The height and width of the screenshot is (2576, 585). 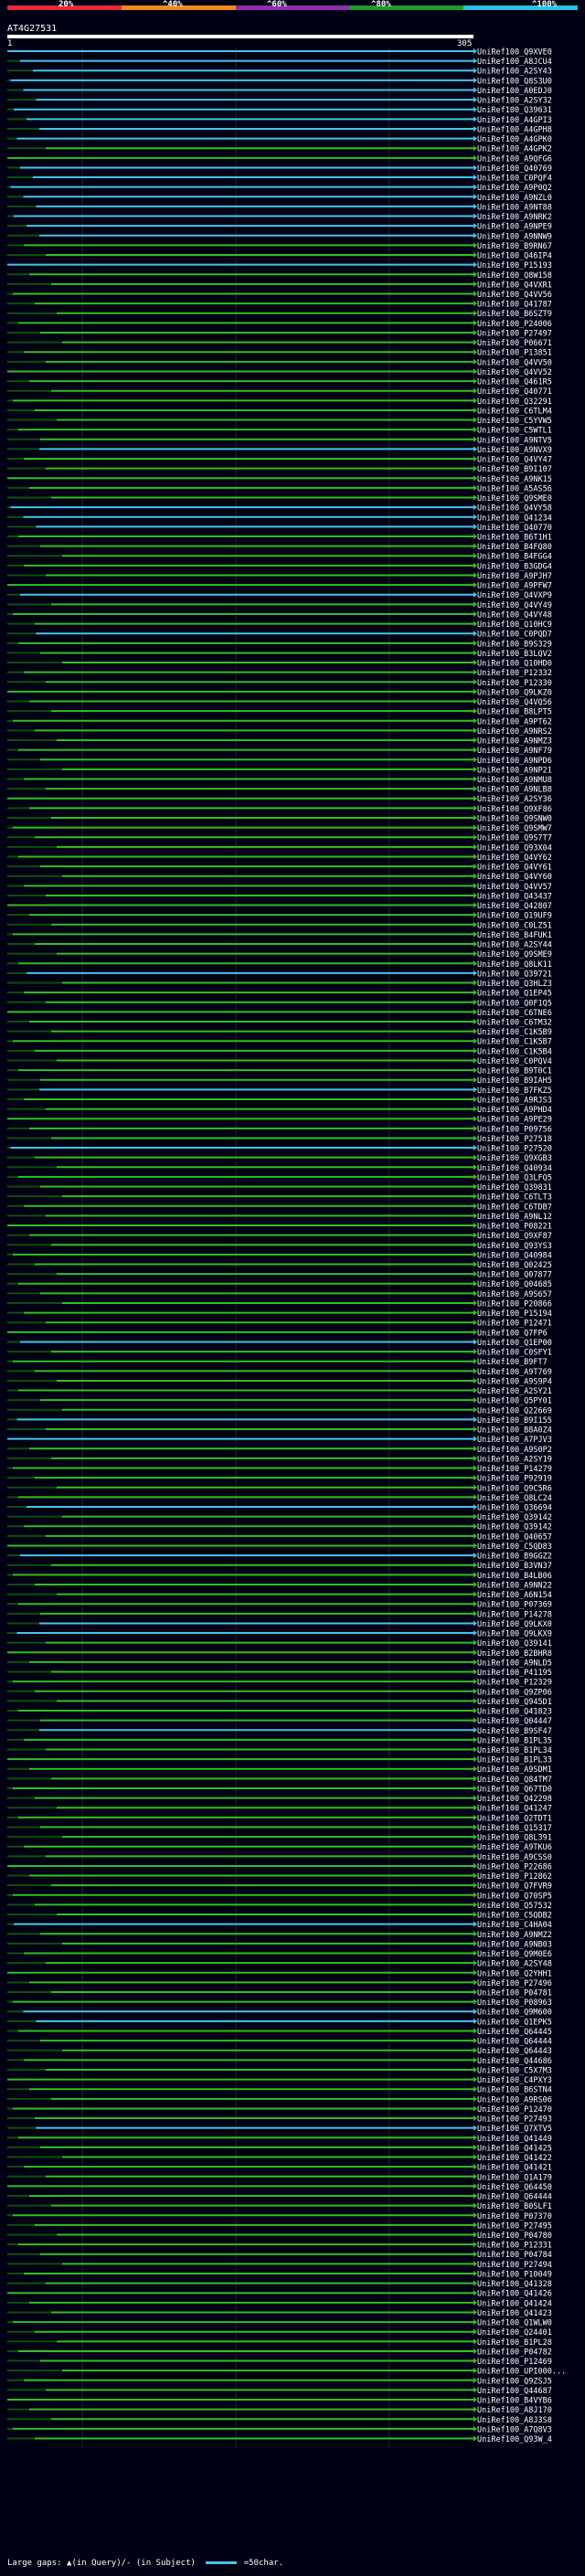 I want to click on hit-label: UniRef100_Q9M0E6, so click(x=514, y=1954).